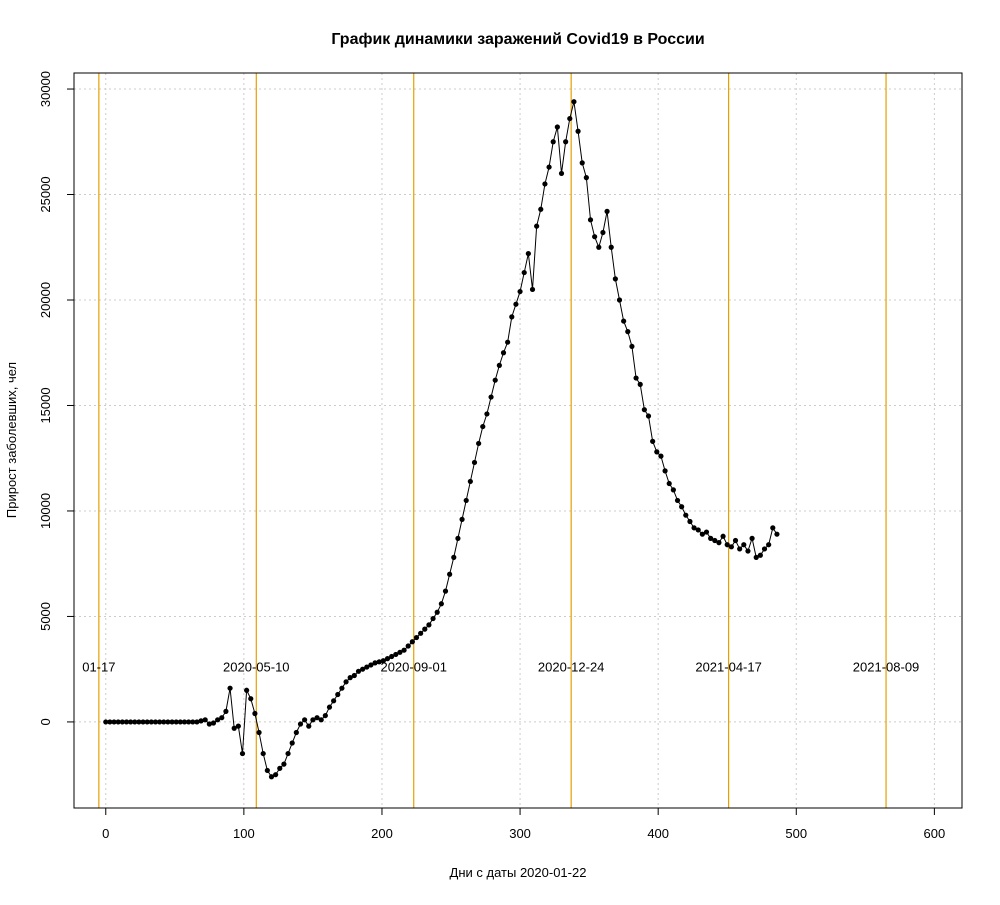  I want to click on y-tick-label: 30000, so click(45, 89).